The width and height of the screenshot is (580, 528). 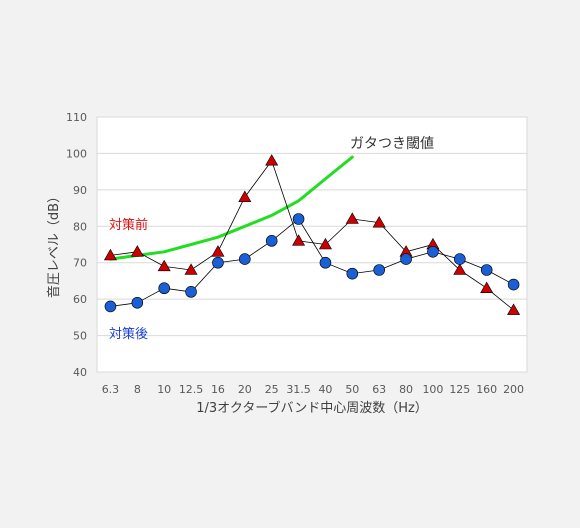 I want to click on annotation-threshold: ガタつき閾値, so click(x=392, y=144).